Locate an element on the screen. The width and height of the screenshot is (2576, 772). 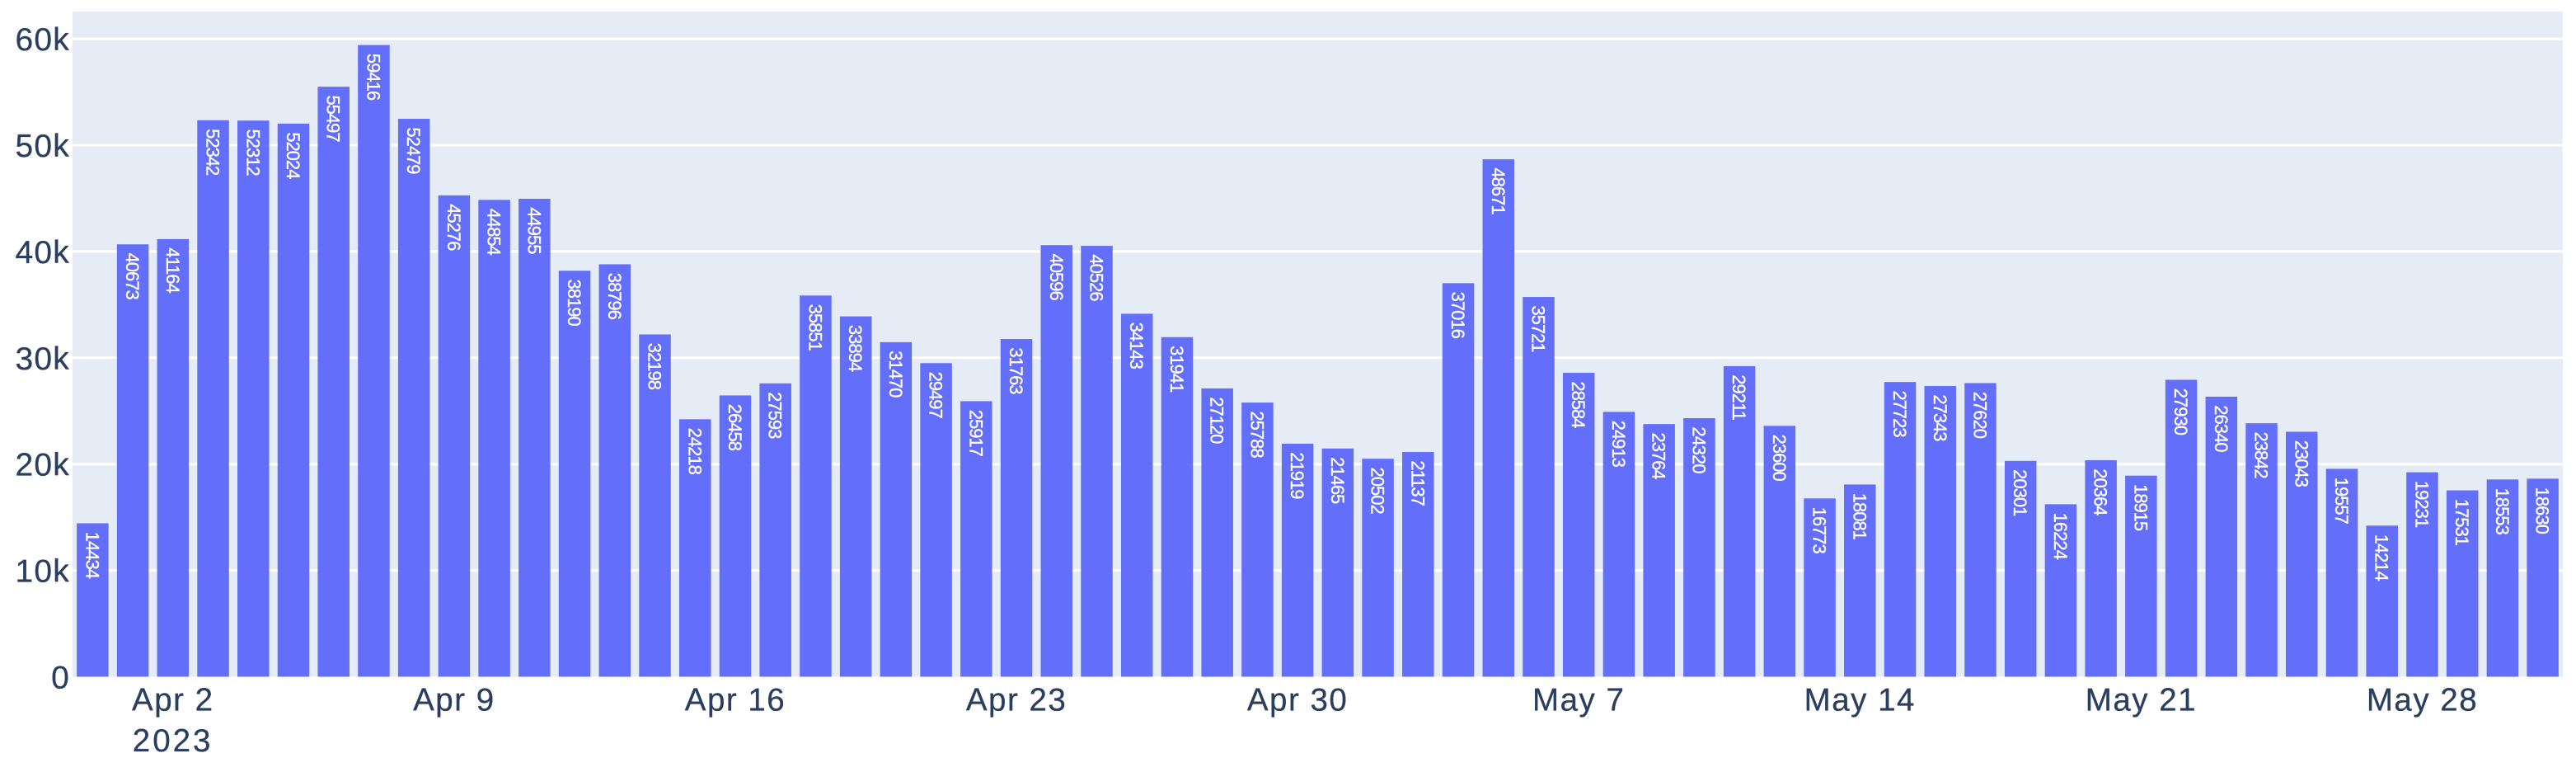
svg-text: 27723 is located at coordinates (1900, 413).